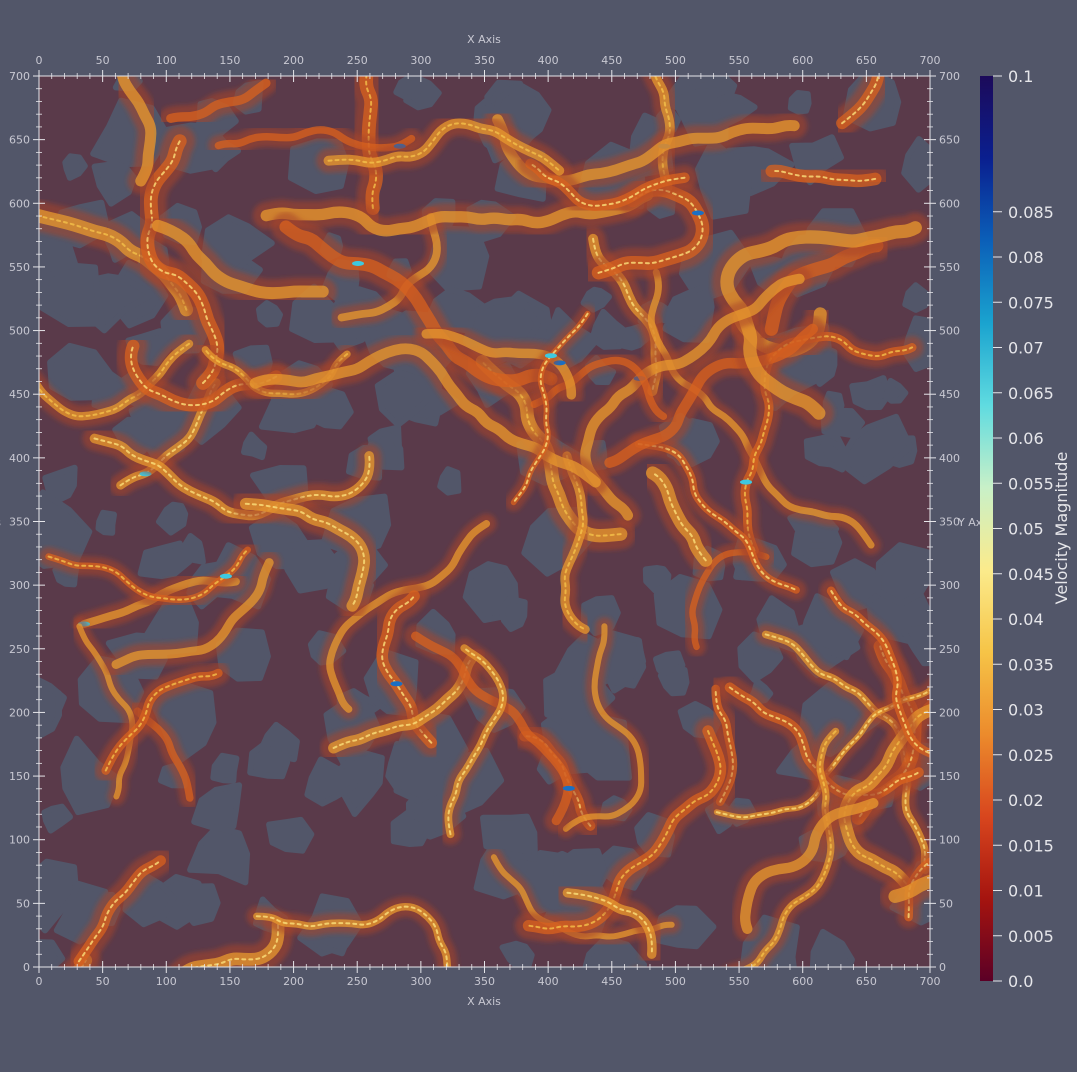 The width and height of the screenshot is (1077, 1072). I want to click on colorbar-tick-label: 0.08, so click(1026, 257).